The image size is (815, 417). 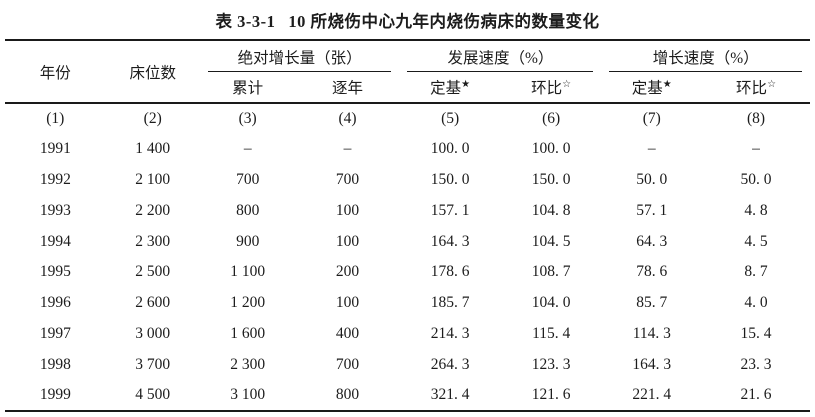 I want to click on table-cell: 1 600, so click(x=248, y=333).